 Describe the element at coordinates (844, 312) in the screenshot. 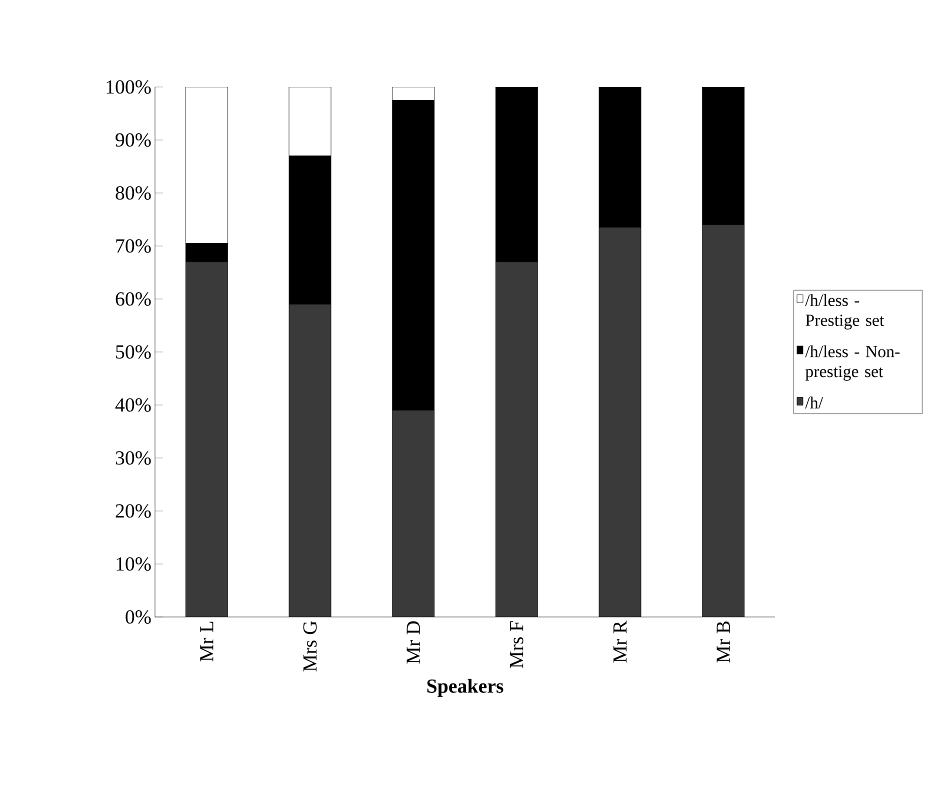

I see `legend-label: /h/less - Prestige set` at that location.